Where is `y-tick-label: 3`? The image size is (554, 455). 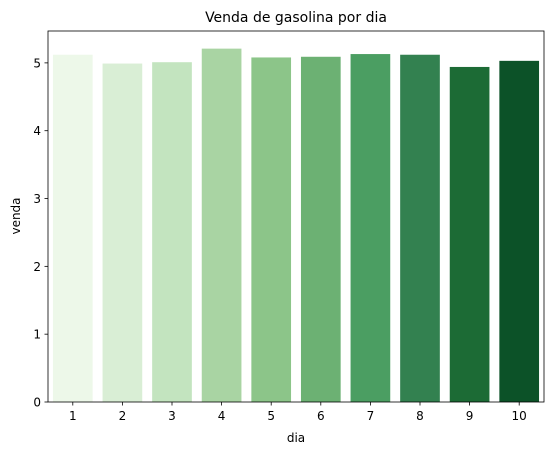
y-tick-label: 3 is located at coordinates (37, 199).